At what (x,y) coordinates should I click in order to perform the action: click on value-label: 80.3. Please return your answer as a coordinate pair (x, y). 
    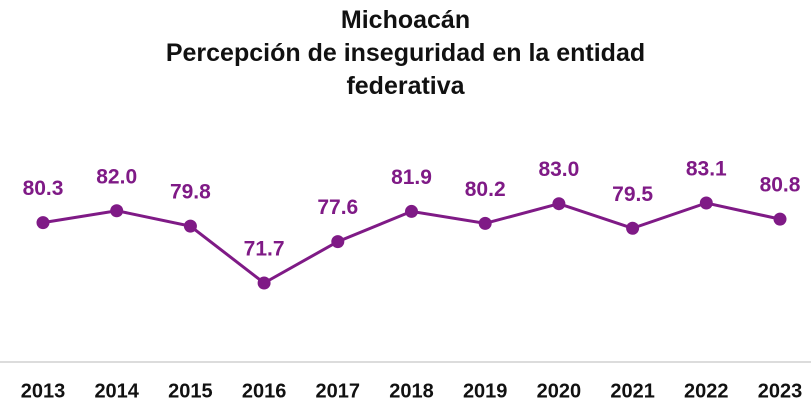
    Looking at the image, I should click on (43, 188).